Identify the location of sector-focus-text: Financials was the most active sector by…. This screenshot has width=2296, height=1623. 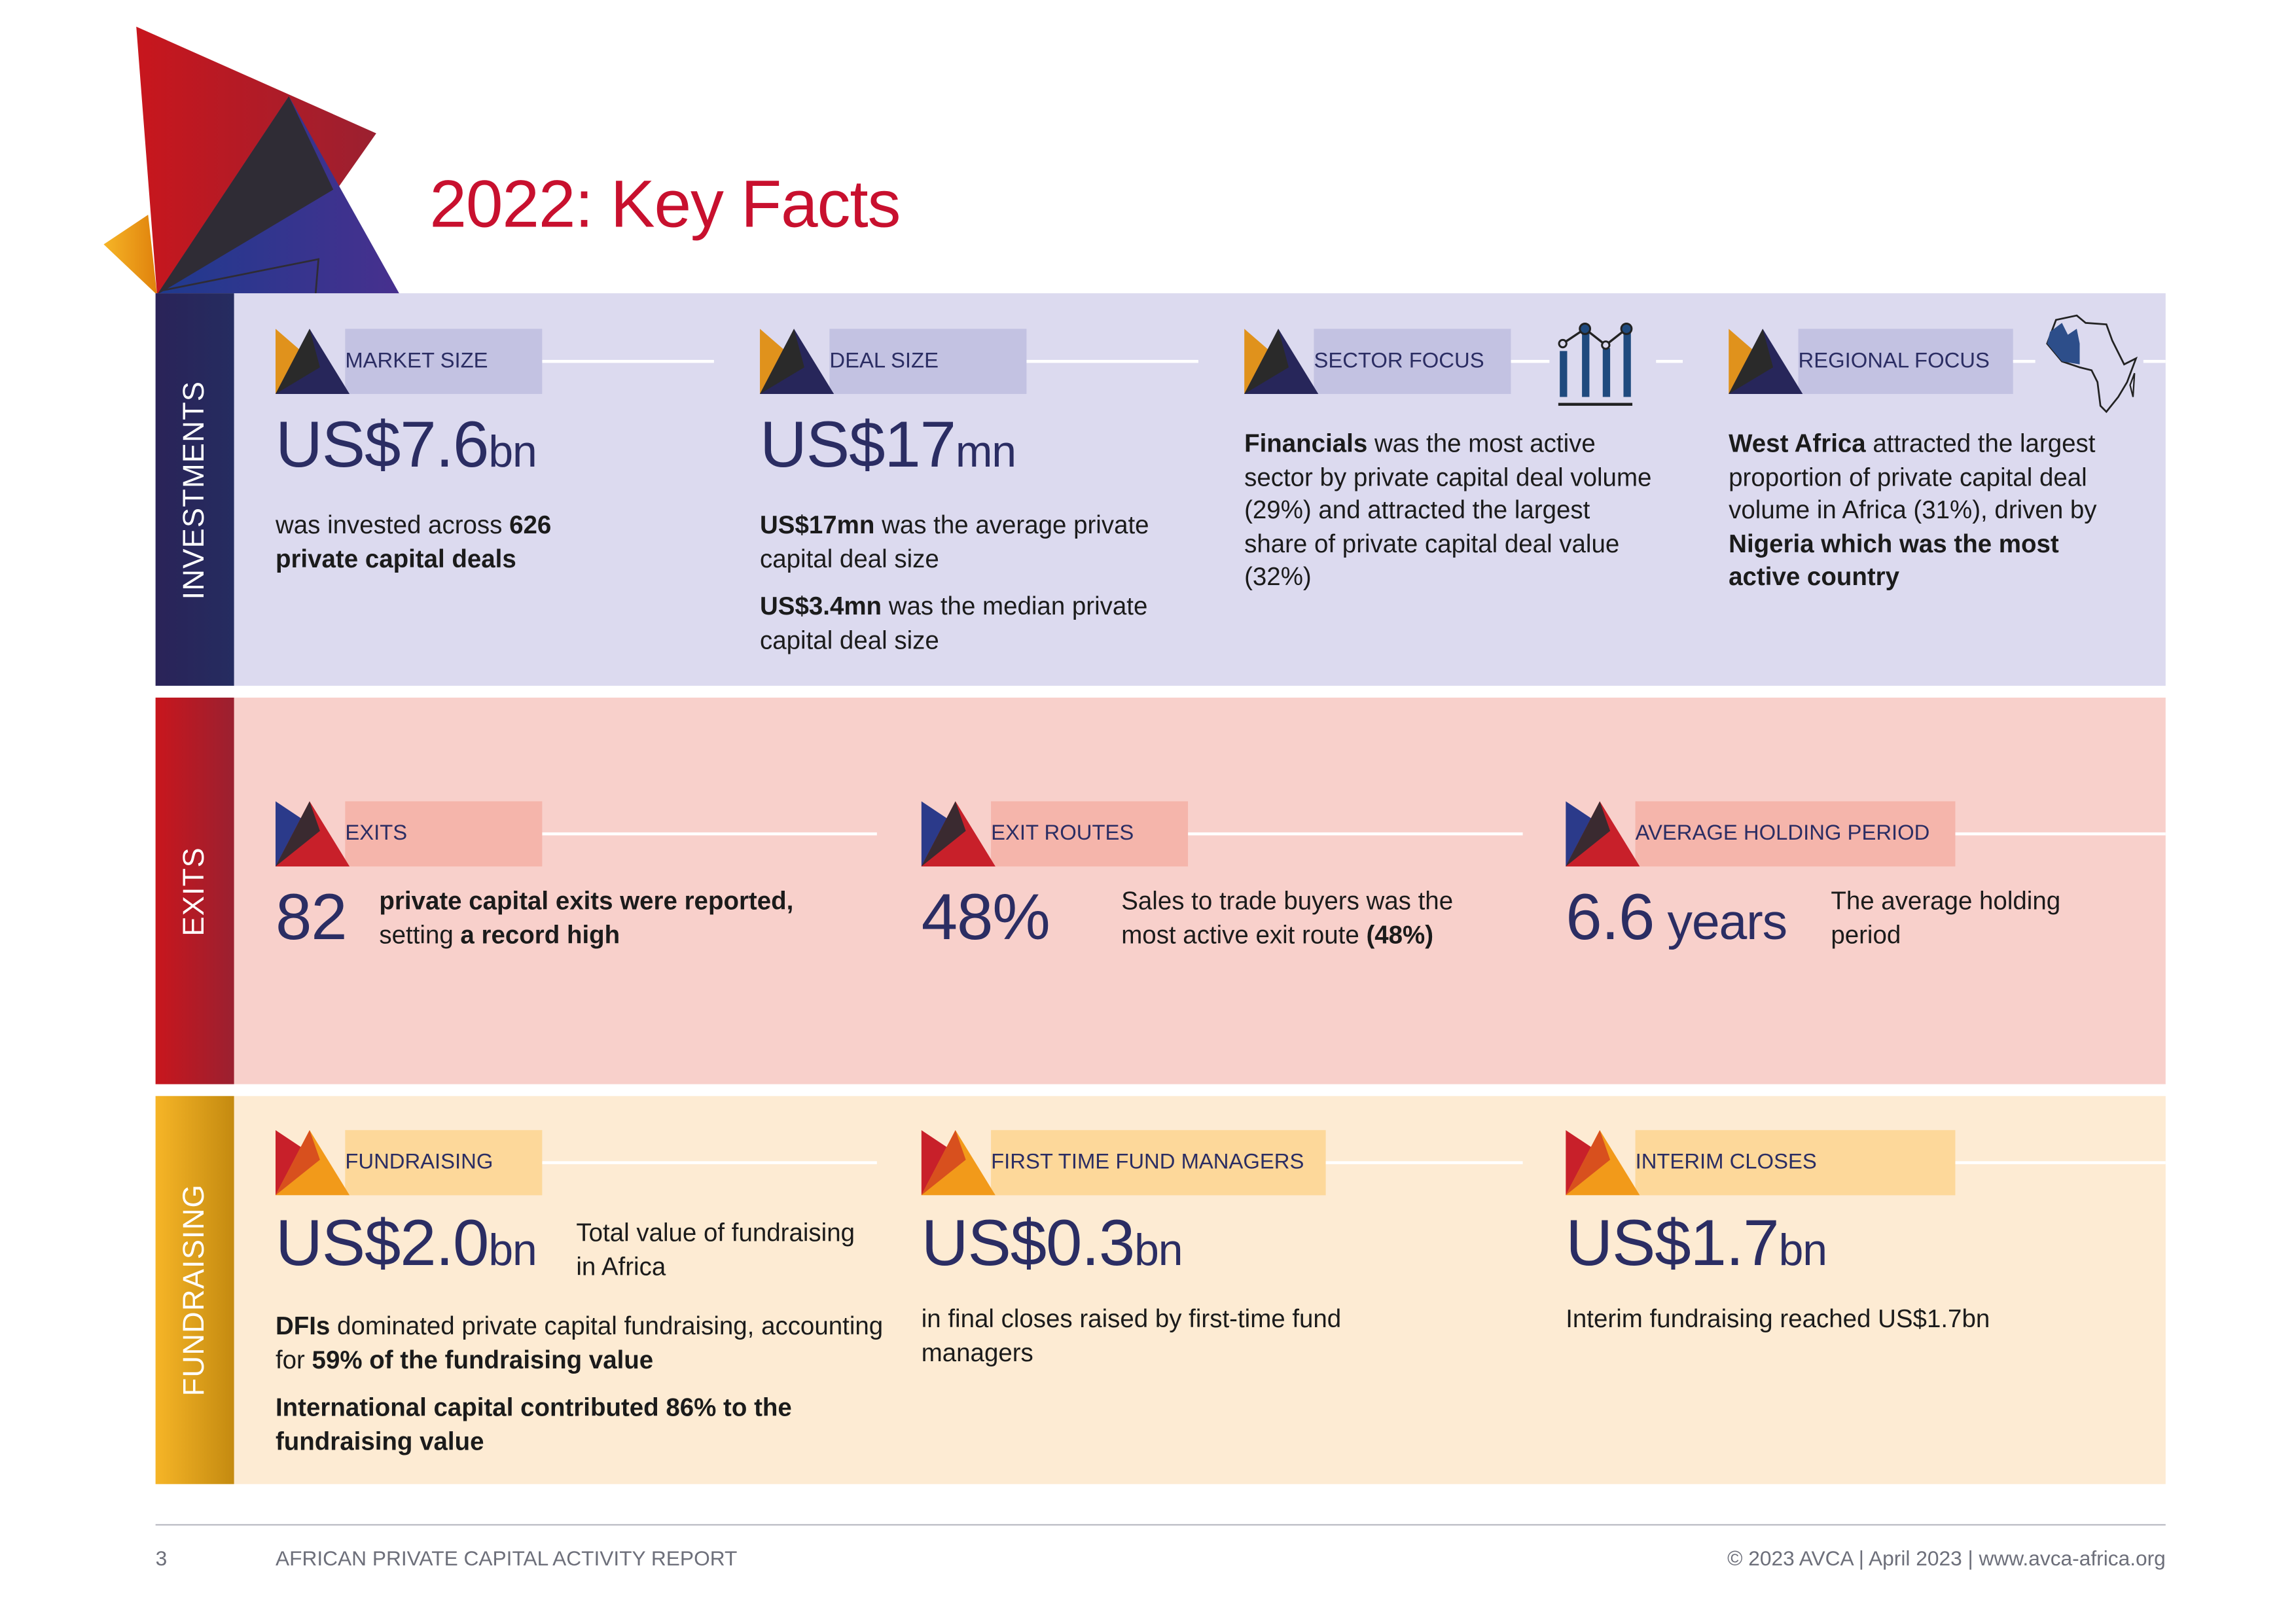
(1451, 512).